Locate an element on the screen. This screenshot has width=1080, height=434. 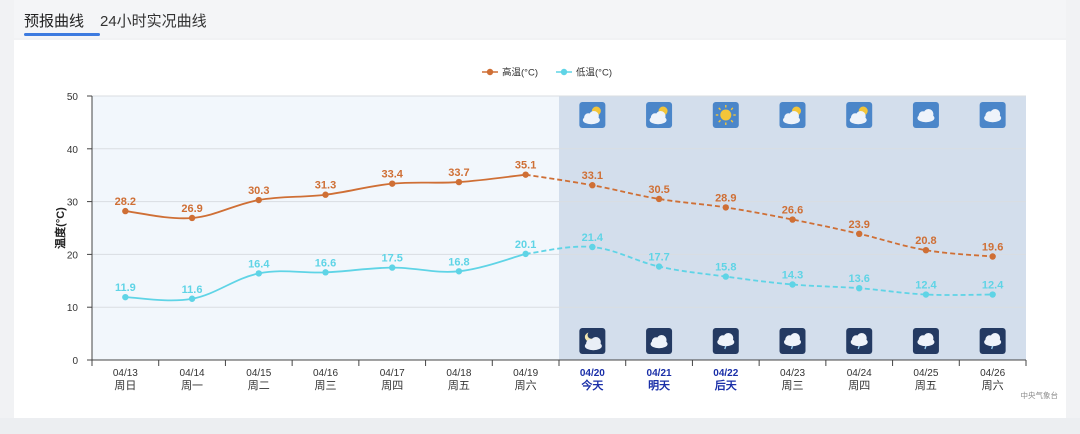
data-label-high: 26.6 is located at coordinates (792, 211).